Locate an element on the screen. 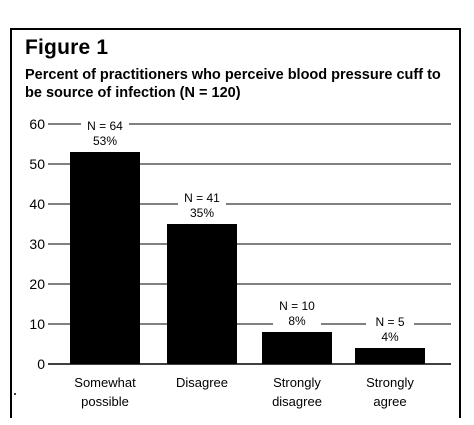 The height and width of the screenshot is (425, 474). x-tick-label: Somewhat is located at coordinates (105, 382).